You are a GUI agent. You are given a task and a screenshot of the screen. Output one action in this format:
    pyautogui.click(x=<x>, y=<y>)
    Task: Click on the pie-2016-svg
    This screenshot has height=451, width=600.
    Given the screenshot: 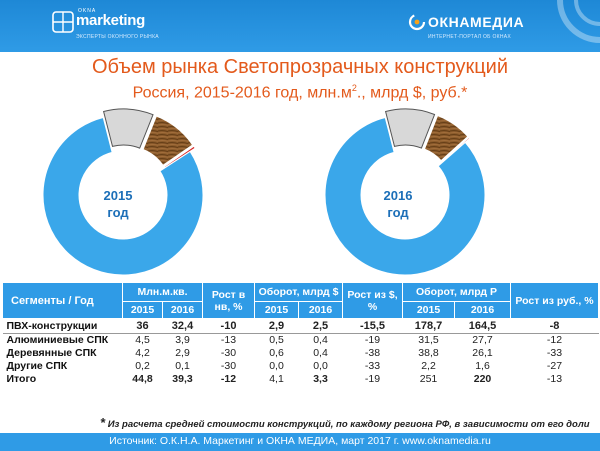 What is the action you would take?
    pyautogui.click(x=405, y=192)
    